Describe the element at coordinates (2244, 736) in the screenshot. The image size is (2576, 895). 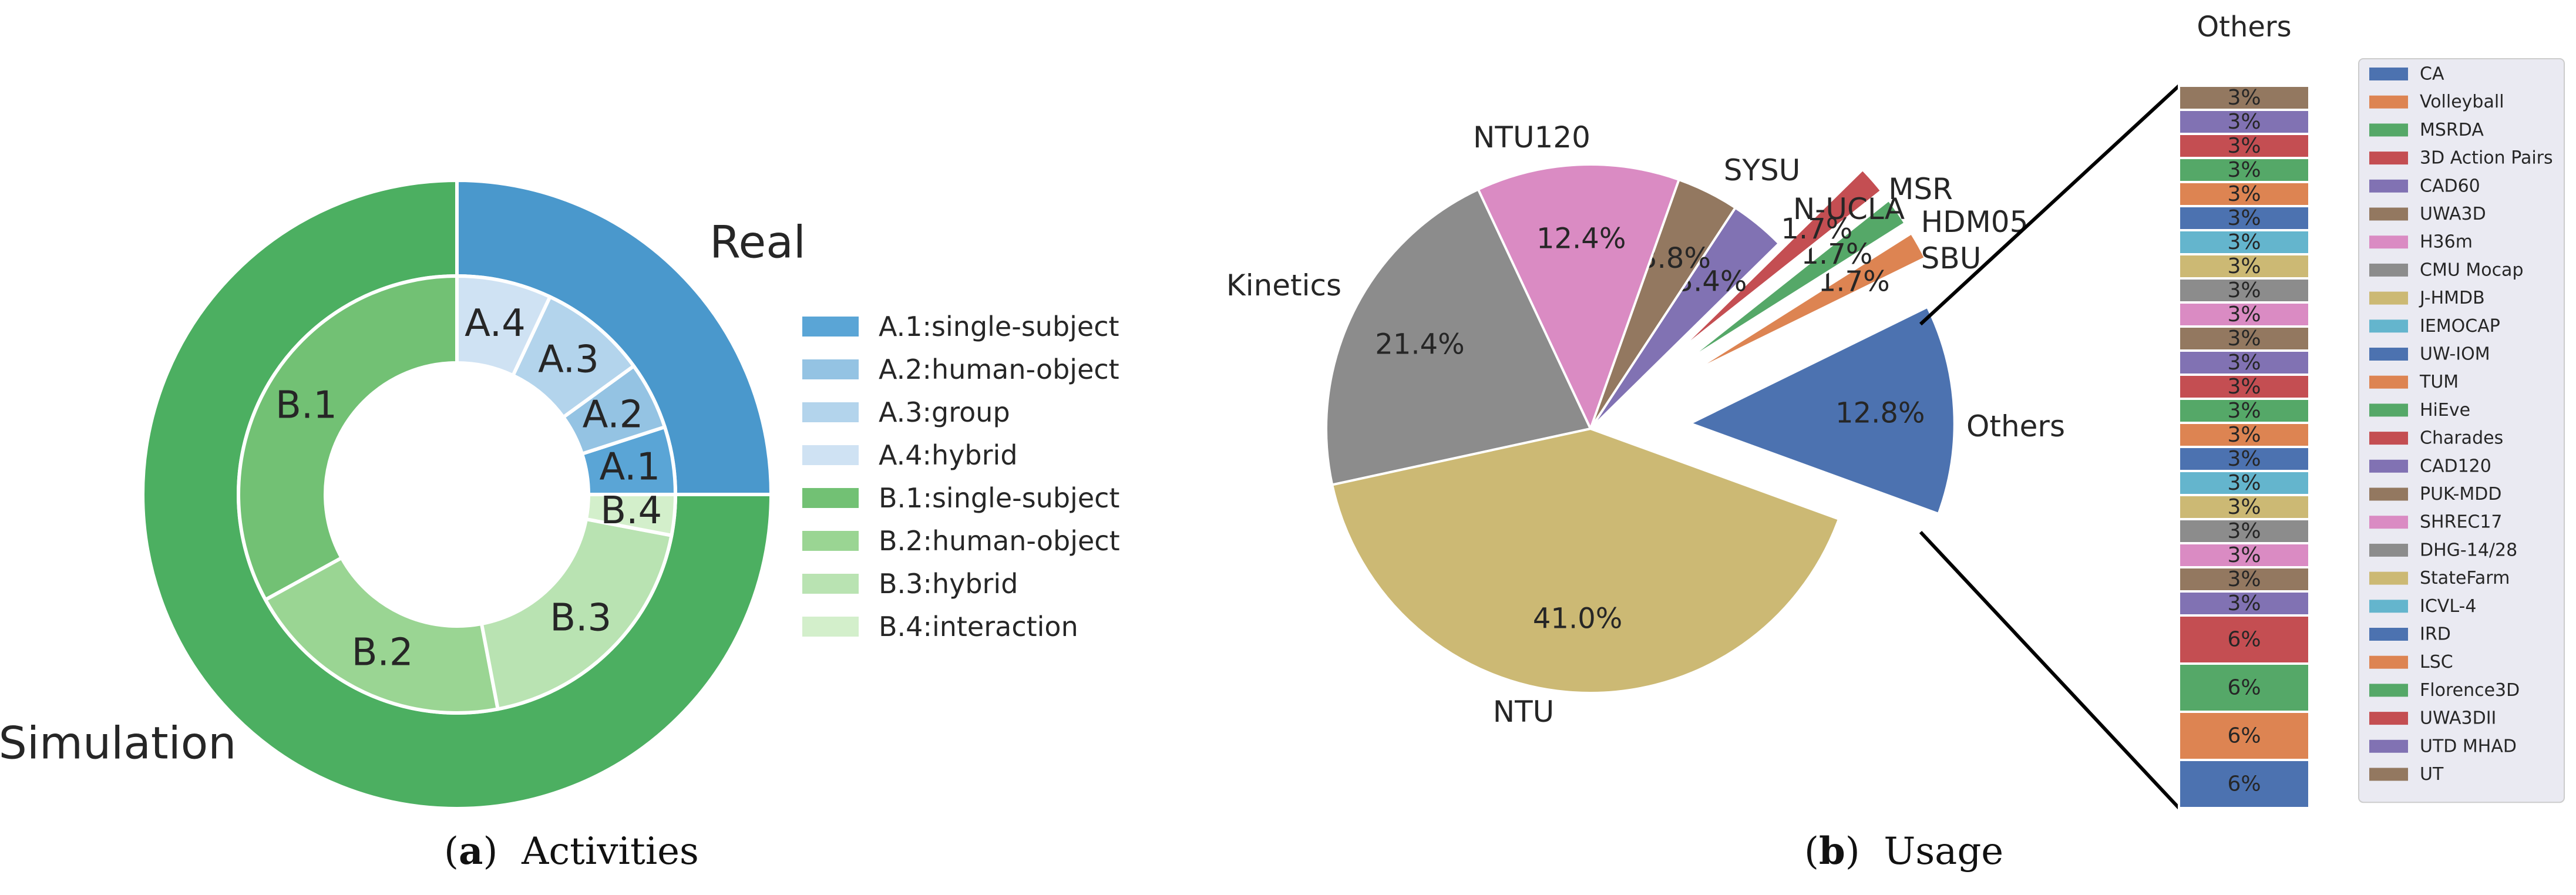
I see `breakdown-pct-volleyball: 6%` at that location.